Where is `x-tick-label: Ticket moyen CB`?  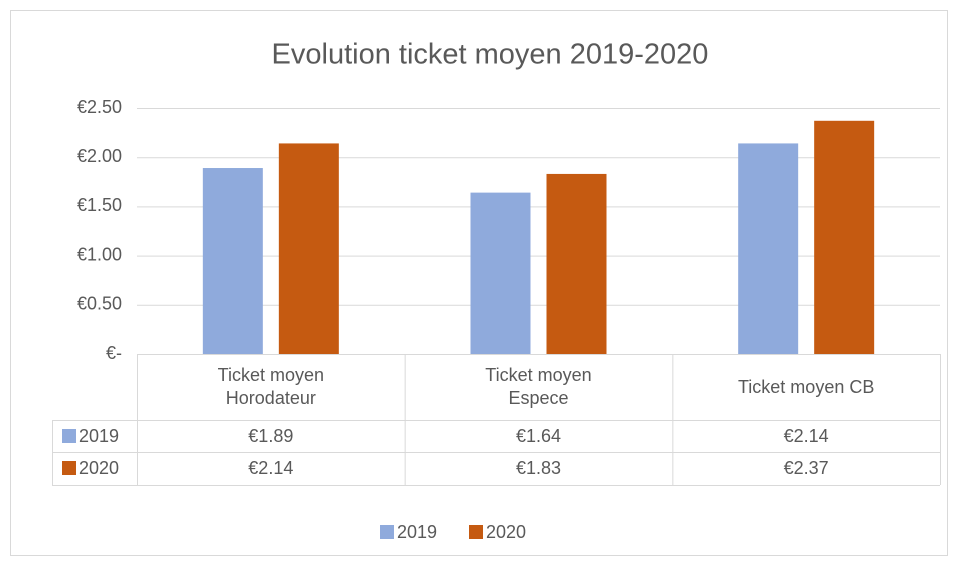
x-tick-label: Ticket moyen CB is located at coordinates (806, 386).